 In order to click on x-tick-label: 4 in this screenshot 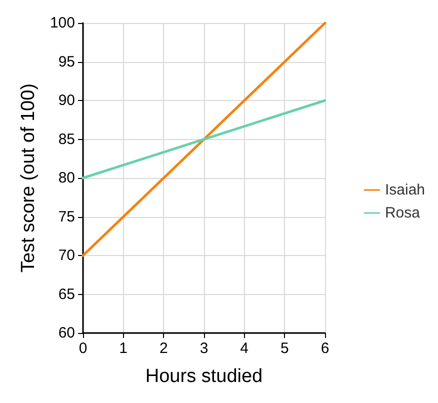, I will do `click(244, 348)`.